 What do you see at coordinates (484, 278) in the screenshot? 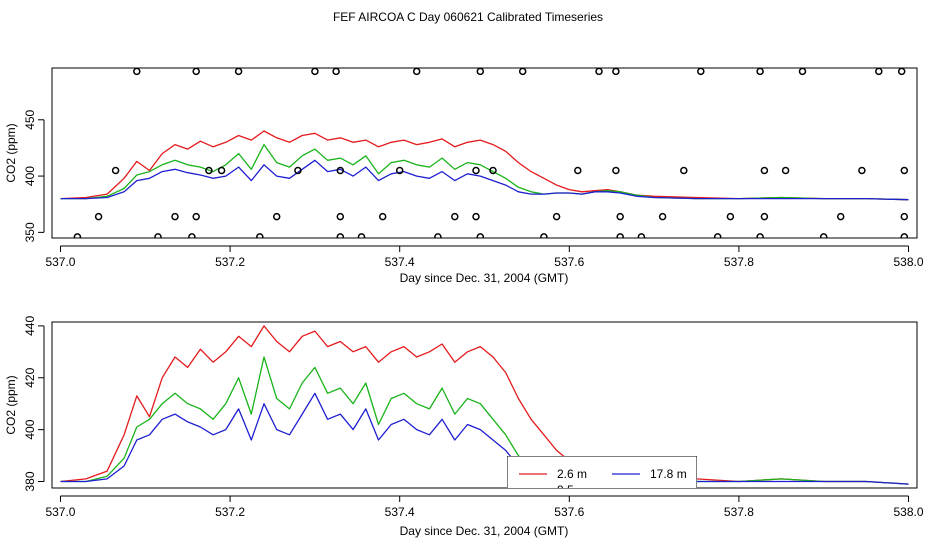
I see `top-x-axis-label: Day since Dec. 31, 2004 (GMT)` at bounding box center [484, 278].